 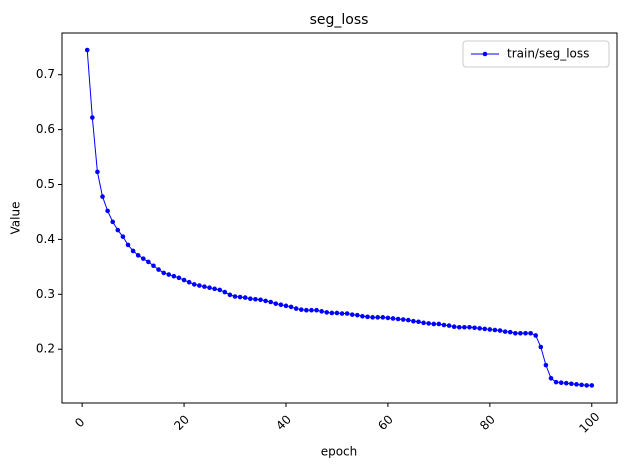 What do you see at coordinates (339, 452) in the screenshot?
I see `x-axis-label: epoch` at bounding box center [339, 452].